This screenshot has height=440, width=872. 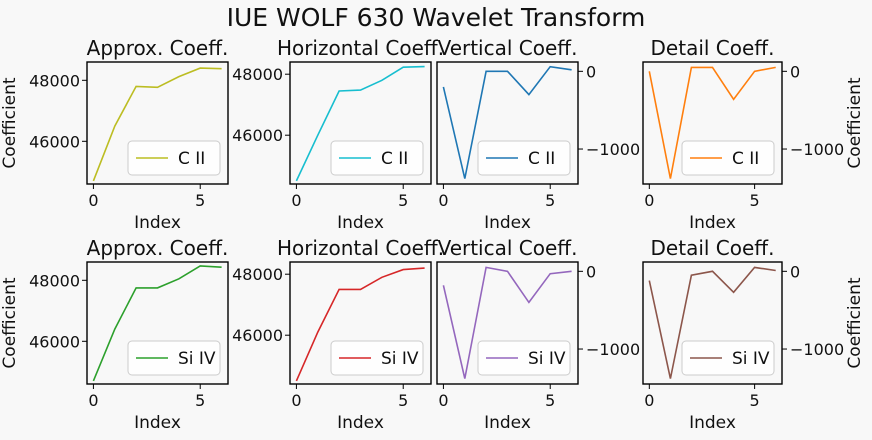 I want to click on figure-title: IUE WOLF 630 Wavelet Transform, so click(x=436, y=17).